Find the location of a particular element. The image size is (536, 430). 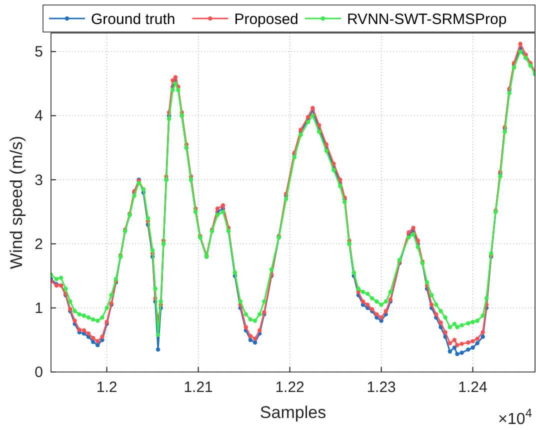

x-tick-label: 1.22 is located at coordinates (289, 387).